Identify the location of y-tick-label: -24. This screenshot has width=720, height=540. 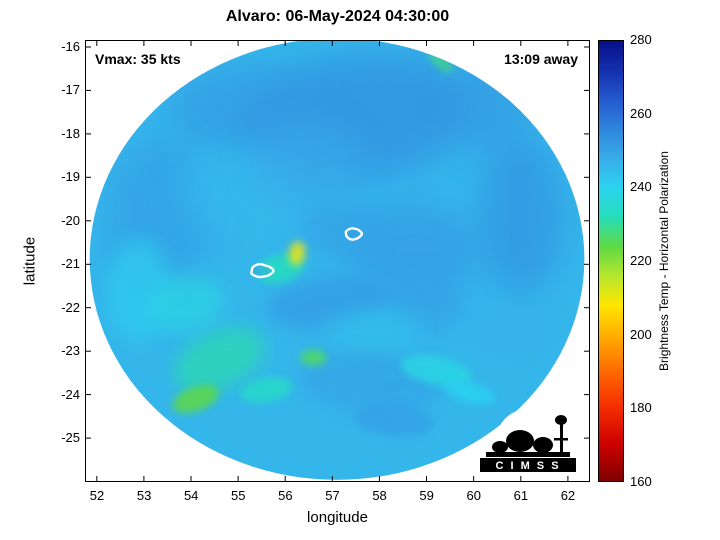
(70, 394).